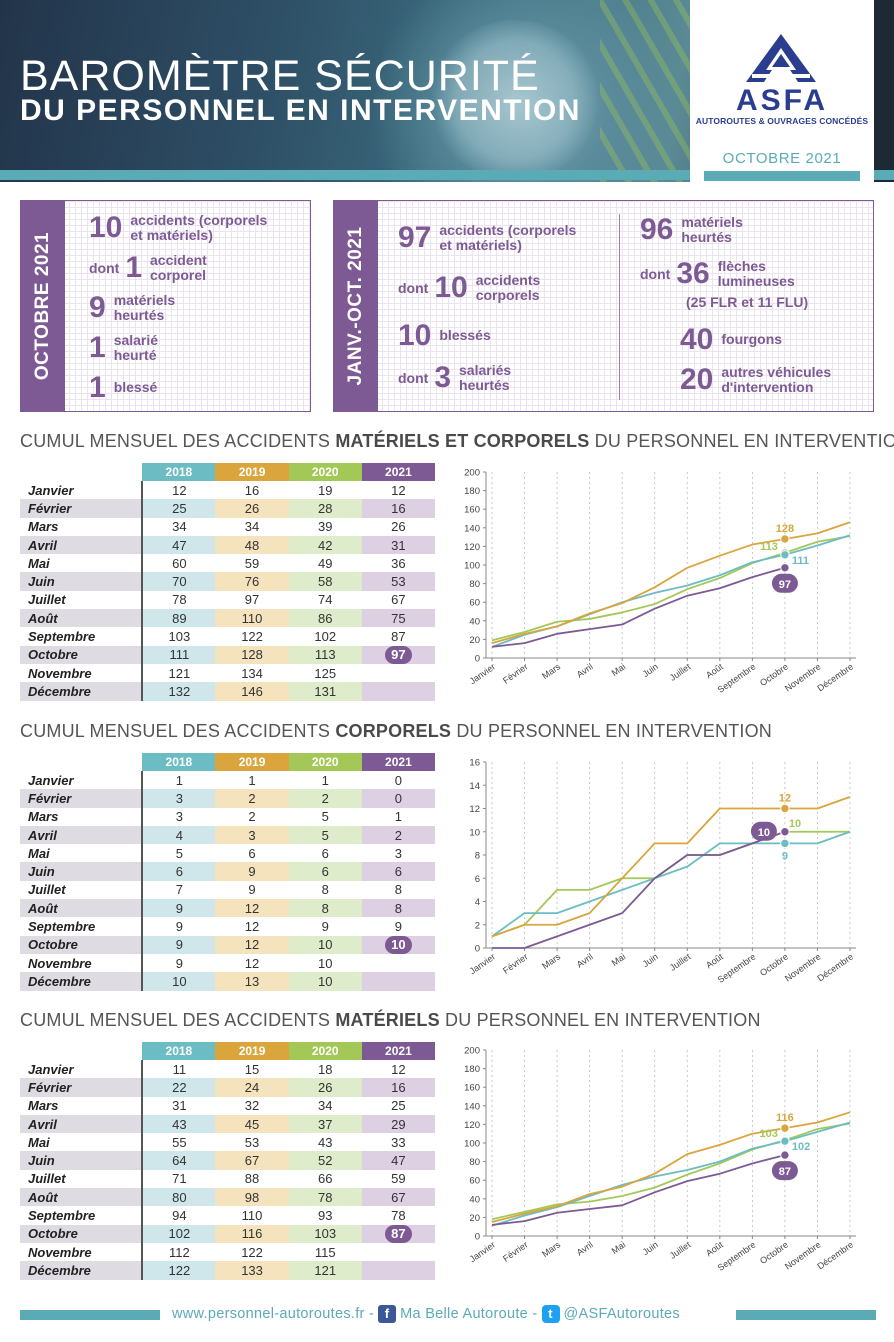 The width and height of the screenshot is (894, 1342). I want to click on cell-2018: 111, so click(179, 654).